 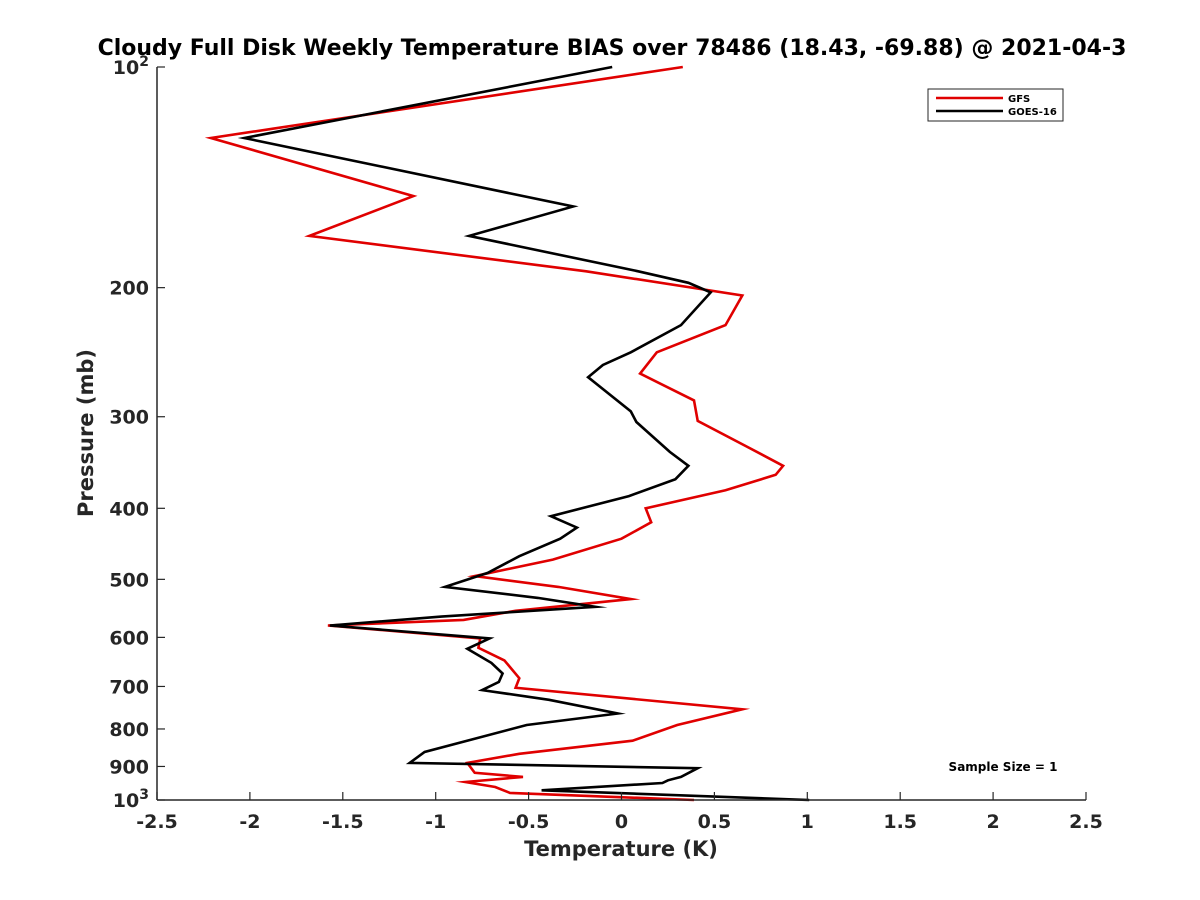 I want to click on y-tick-label: 400, so click(x=129, y=509).